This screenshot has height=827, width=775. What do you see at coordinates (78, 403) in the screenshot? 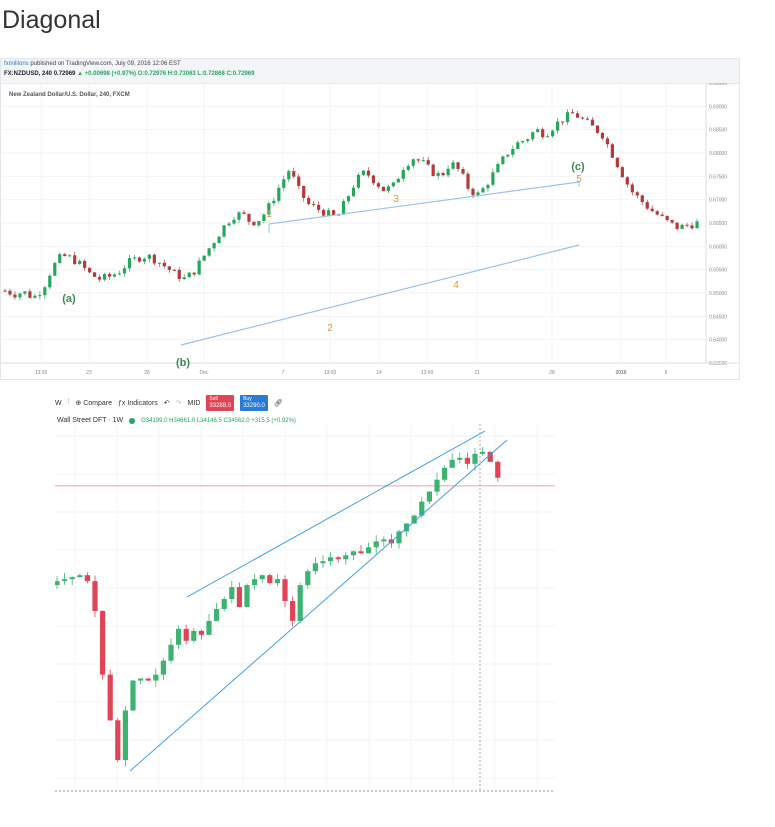
I see `plus-circle-icon: ⊕` at bounding box center [78, 403].